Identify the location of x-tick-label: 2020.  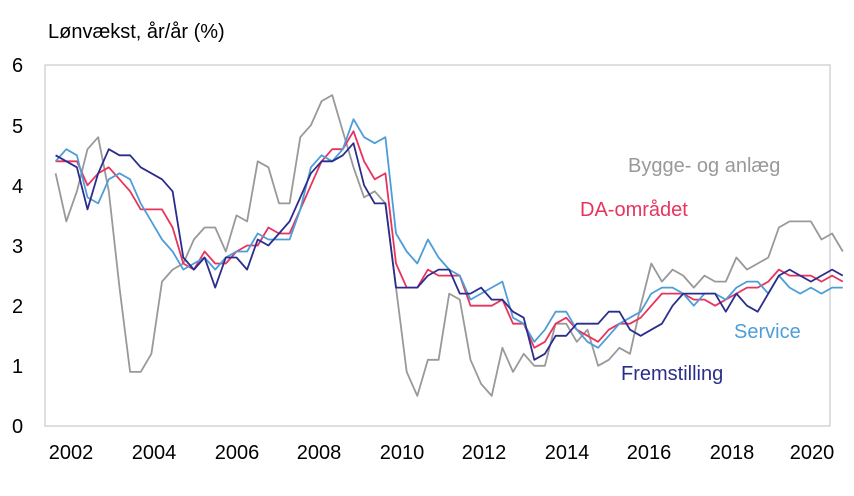
(812, 453).